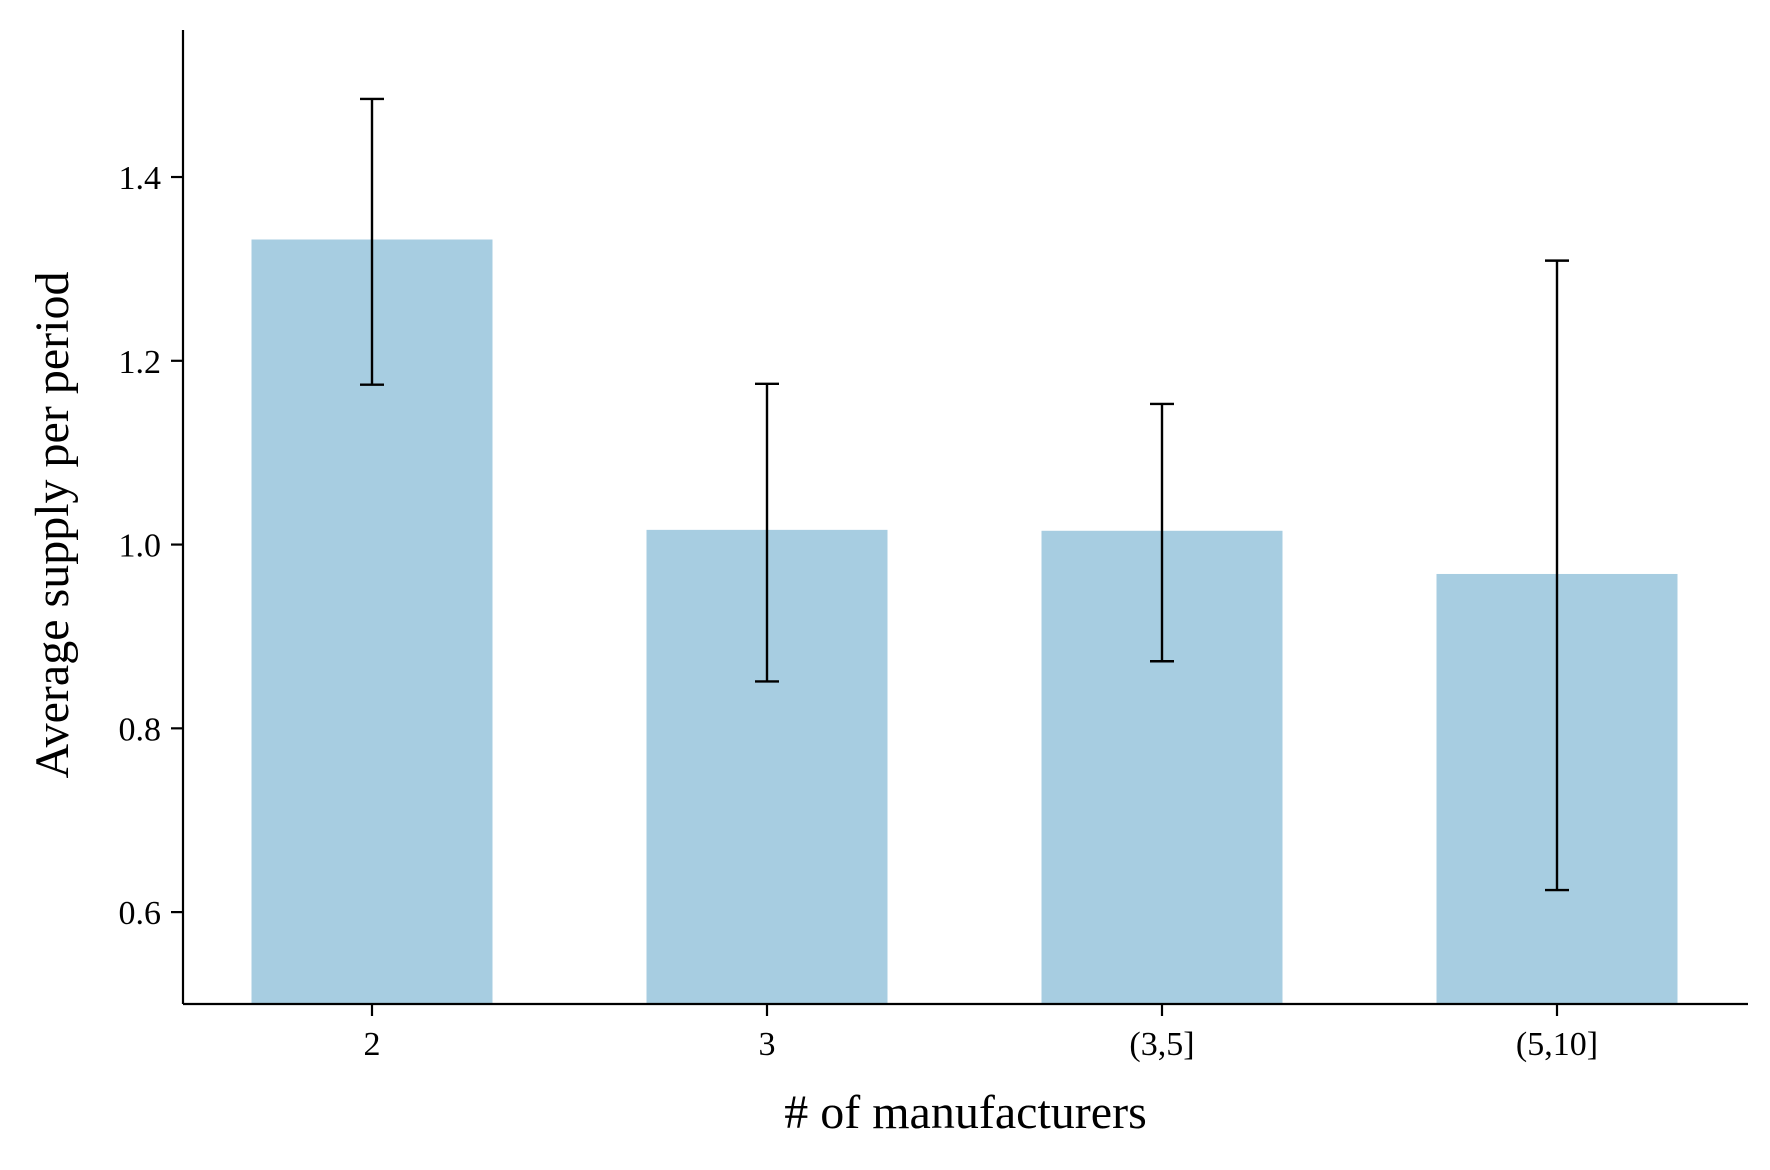 This screenshot has height=1170, width=1770. Describe the element at coordinates (767, 1044) in the screenshot. I see `x-tick-label-2: 3` at that location.